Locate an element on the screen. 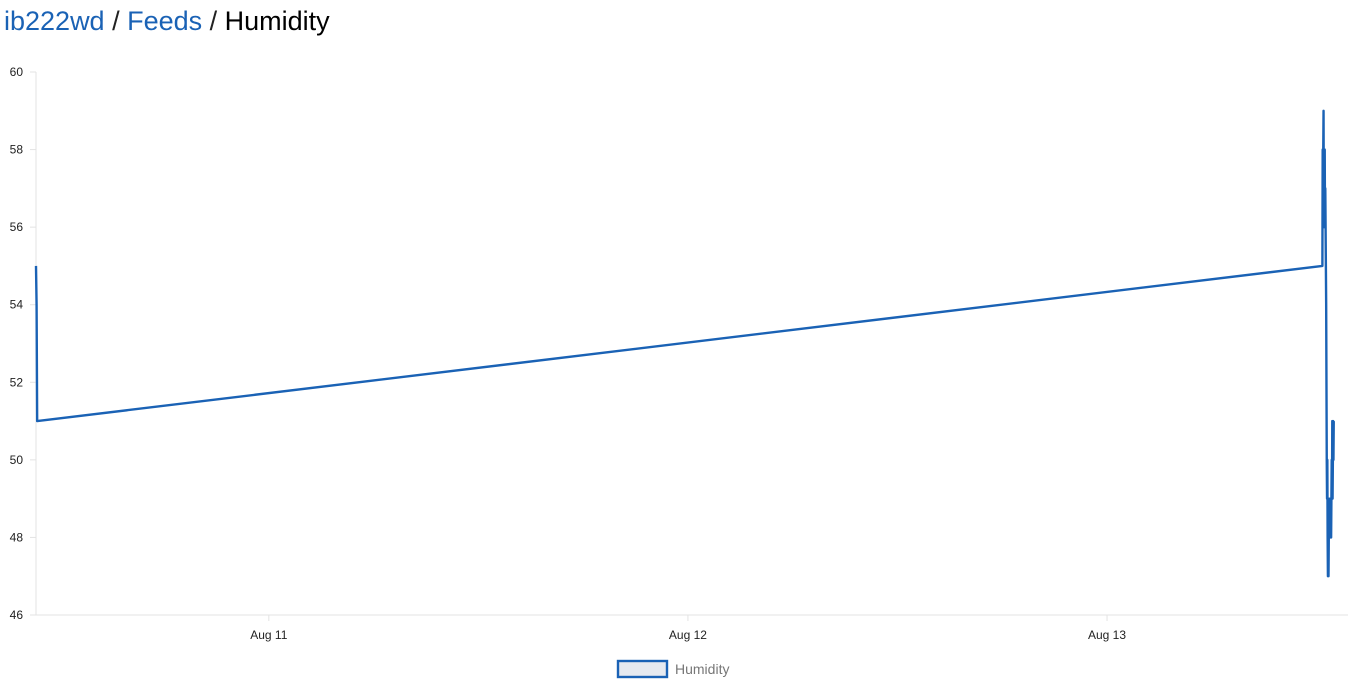  breadcrumb-user-link: ib222wd is located at coordinates (54, 21).